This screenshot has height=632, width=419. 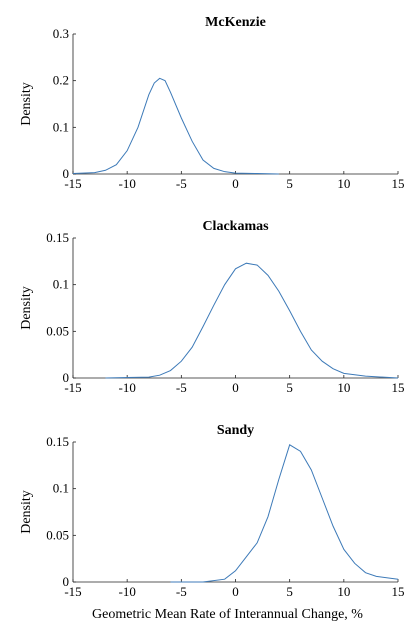 I want to click on chart-title: Sandy, so click(x=235, y=430).